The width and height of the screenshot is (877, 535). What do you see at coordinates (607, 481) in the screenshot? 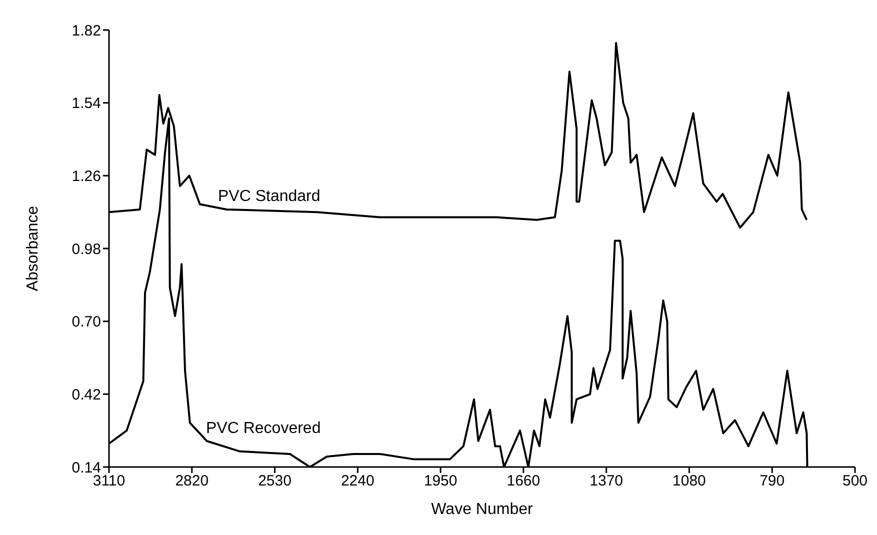
I see `x-tick-label: 1370` at bounding box center [607, 481].